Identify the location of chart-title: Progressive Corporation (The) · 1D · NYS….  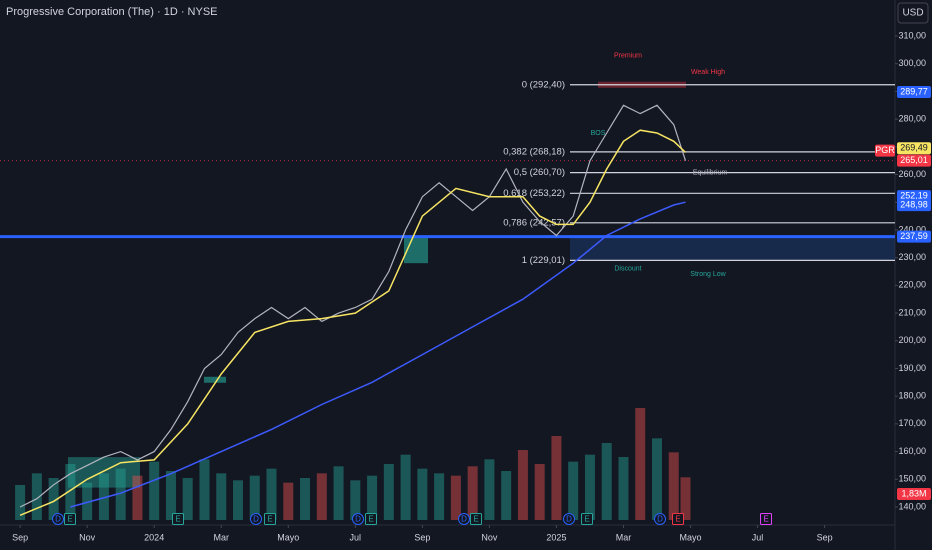
(112, 12).